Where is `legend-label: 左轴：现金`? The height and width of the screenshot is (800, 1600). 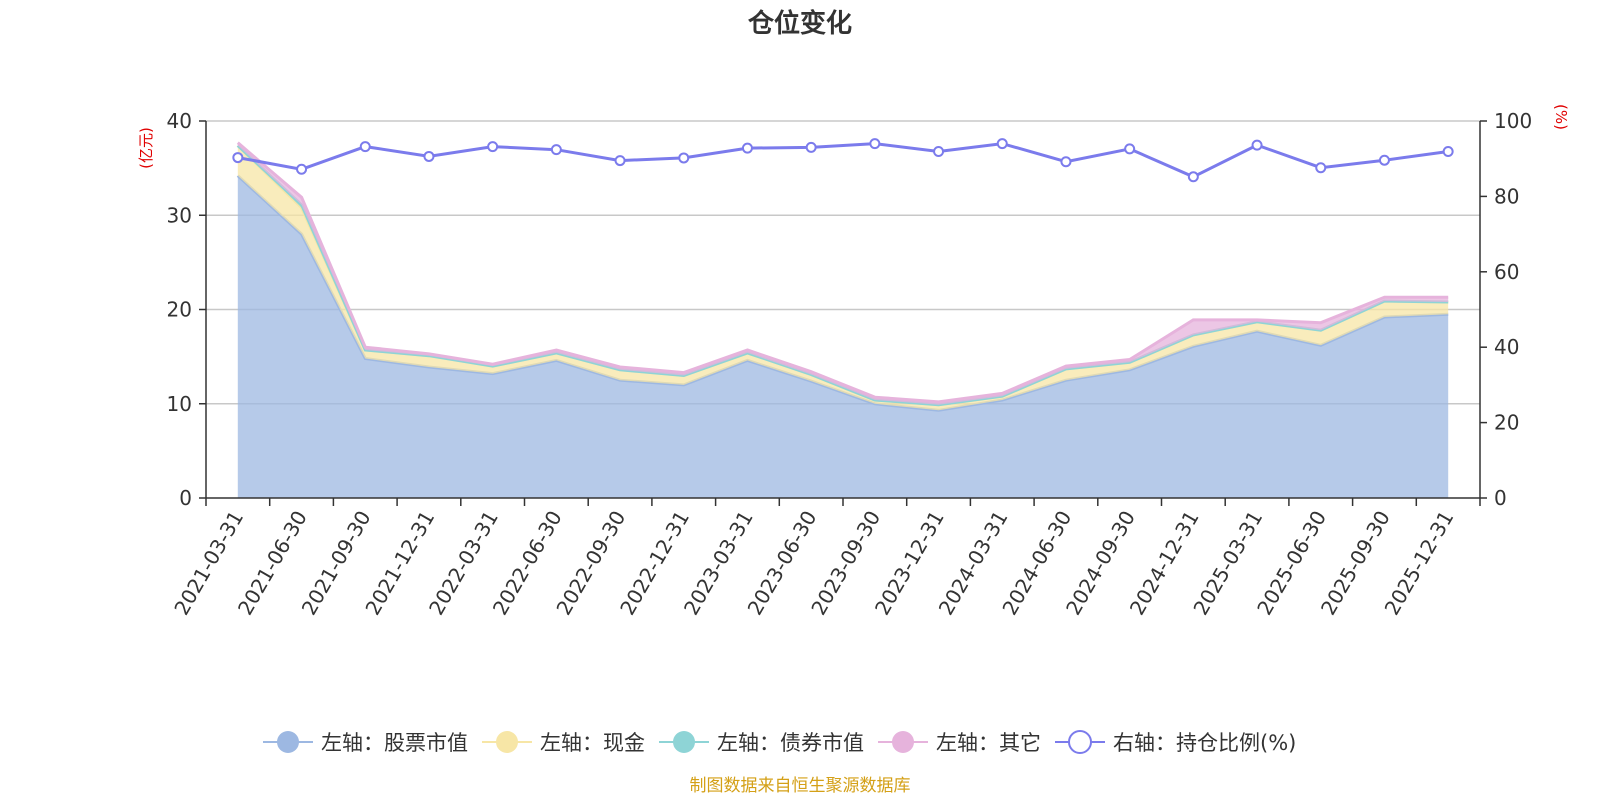 legend-label: 左轴：现金 is located at coordinates (592, 743).